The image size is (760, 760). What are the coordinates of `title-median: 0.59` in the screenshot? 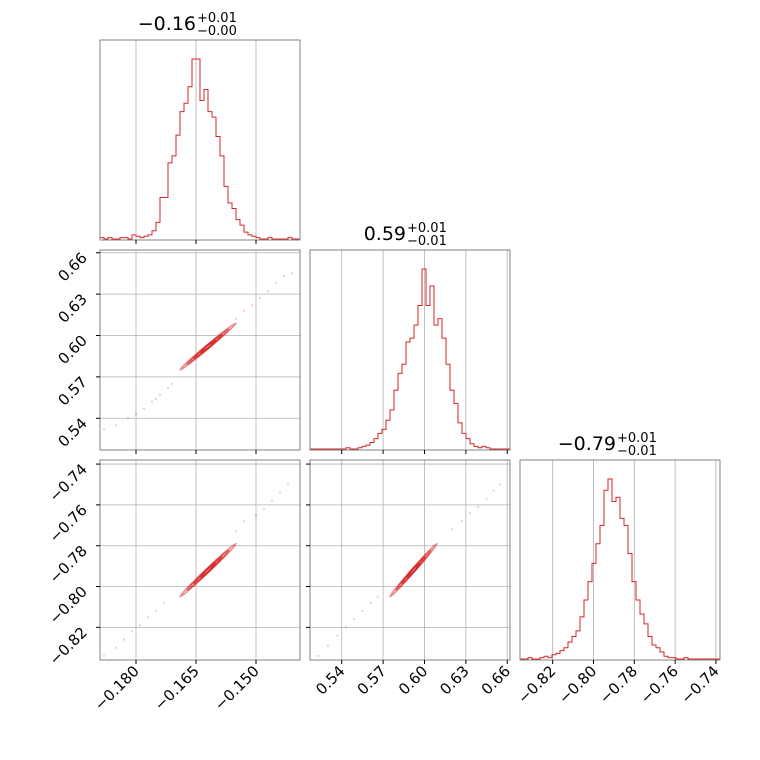 It's located at (385, 234).